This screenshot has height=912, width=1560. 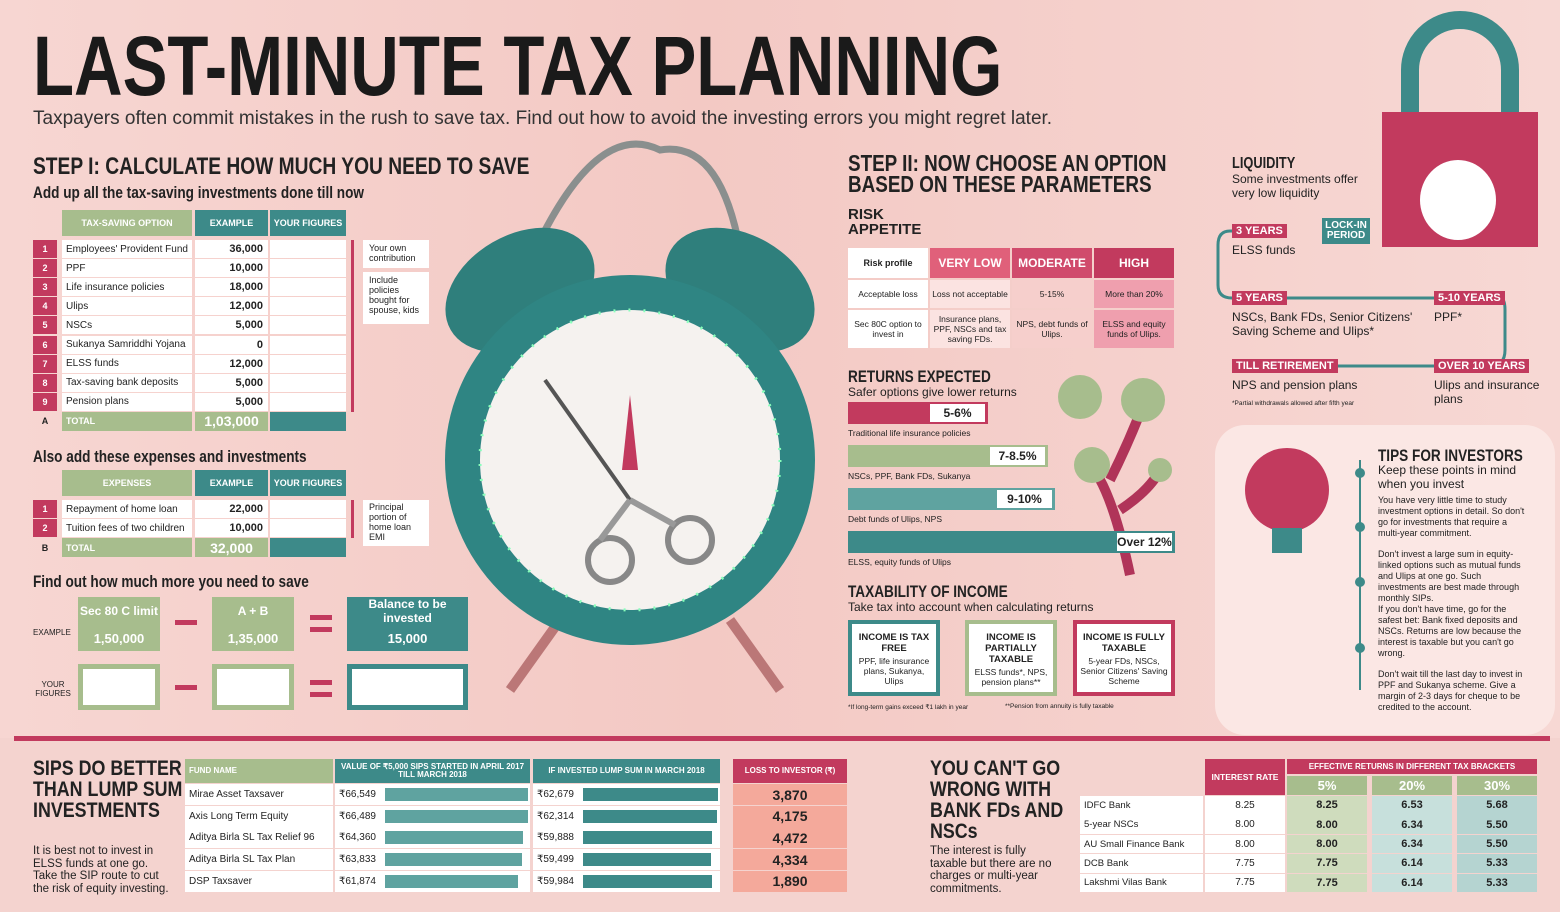 I want to click on loss-cell: 1,890, so click(x=790, y=881).